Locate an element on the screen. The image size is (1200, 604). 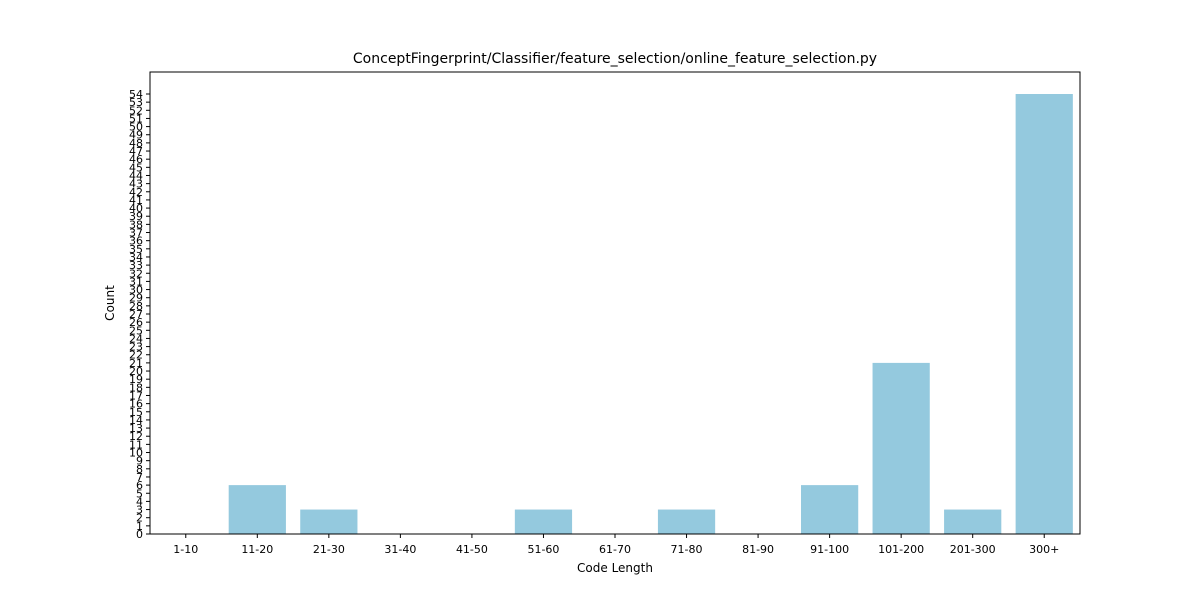
y-tick-label: 47 is located at coordinates (136, 151).